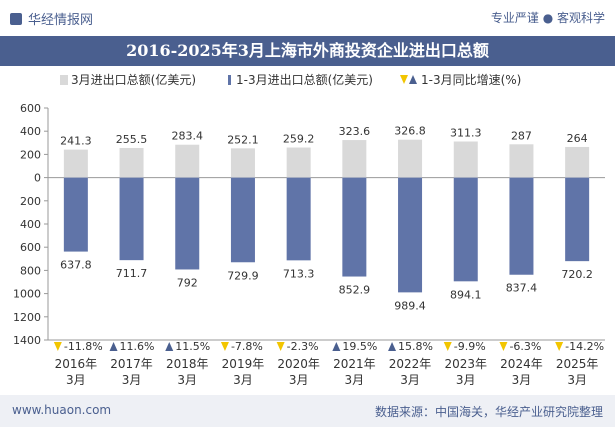 The height and width of the screenshot is (427, 615). What do you see at coordinates (27, 317) in the screenshot?
I see `y-tick-label: 1200` at bounding box center [27, 317].